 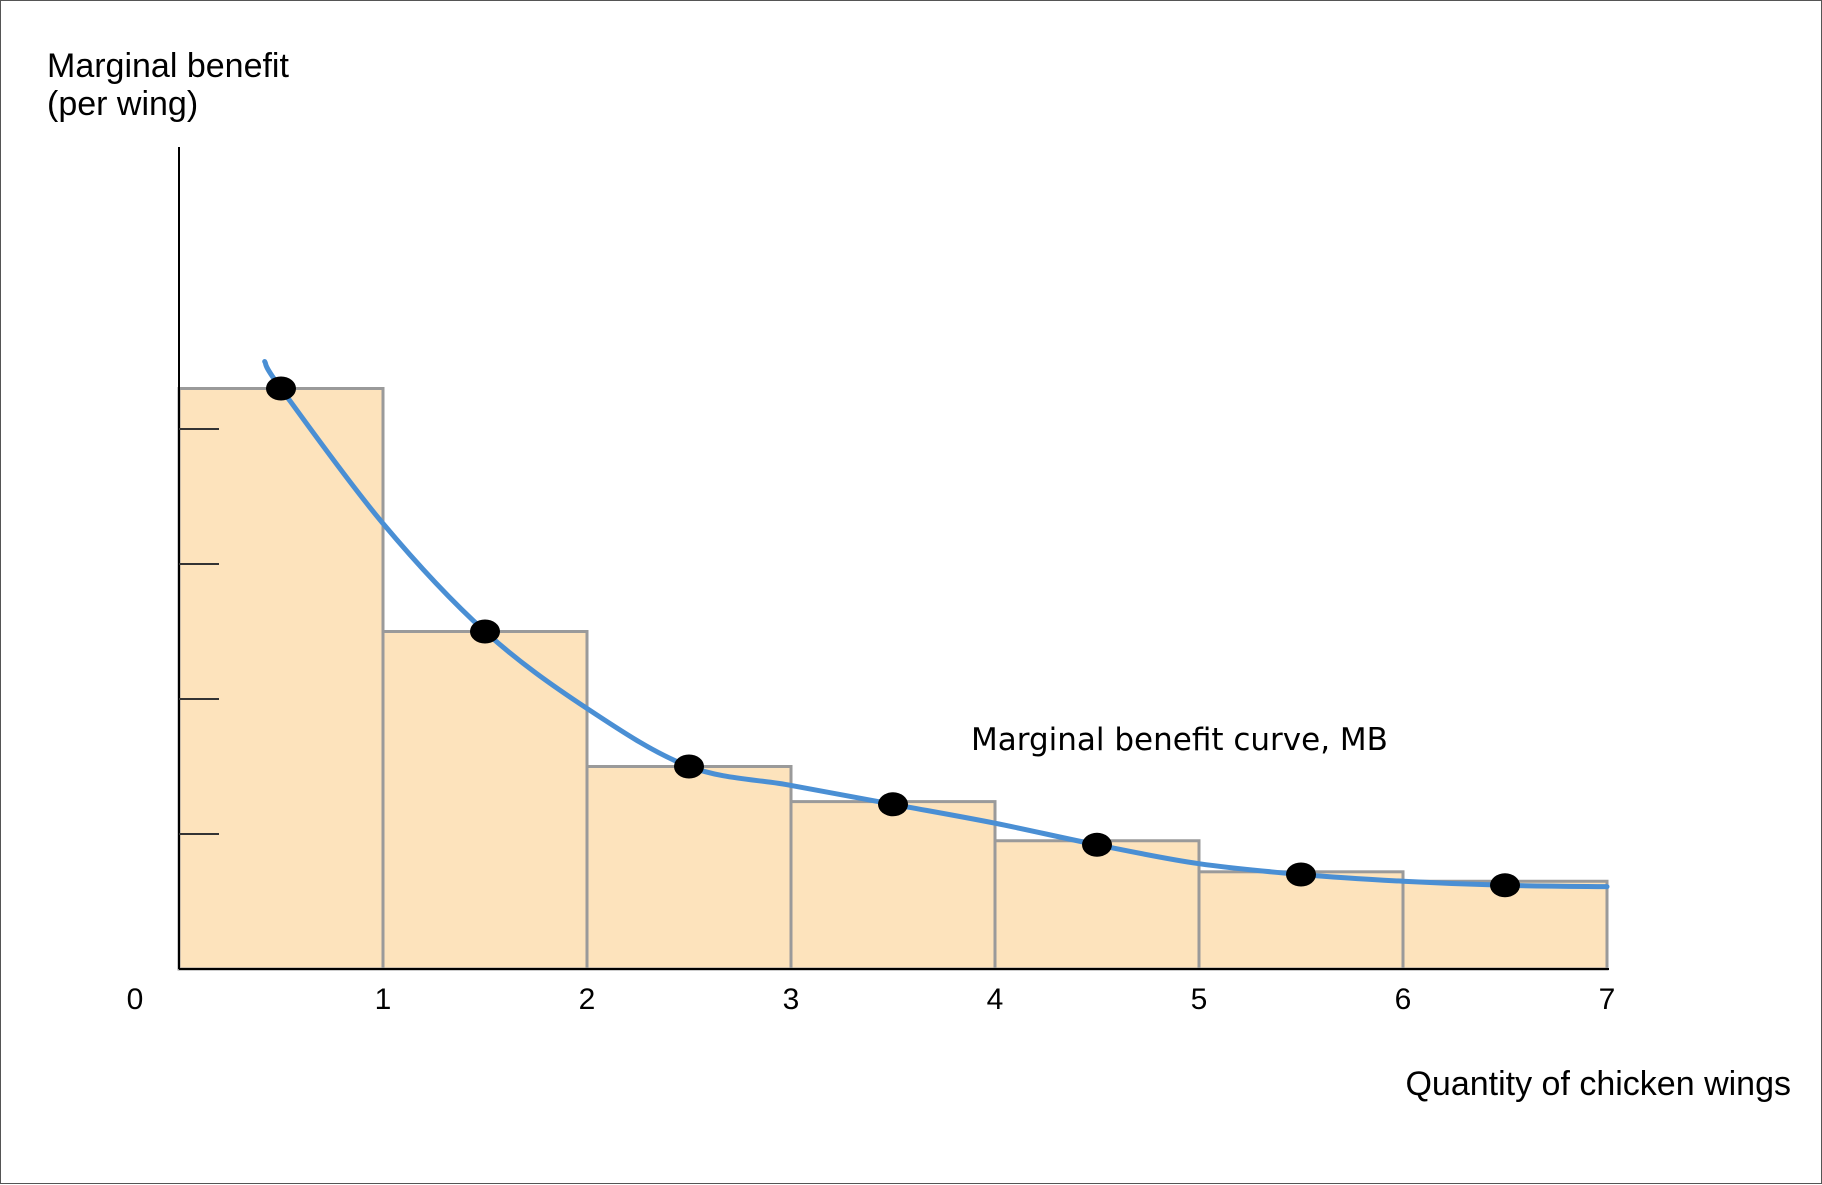 I want to click on x-tick-label-3: 3, so click(x=791, y=999).